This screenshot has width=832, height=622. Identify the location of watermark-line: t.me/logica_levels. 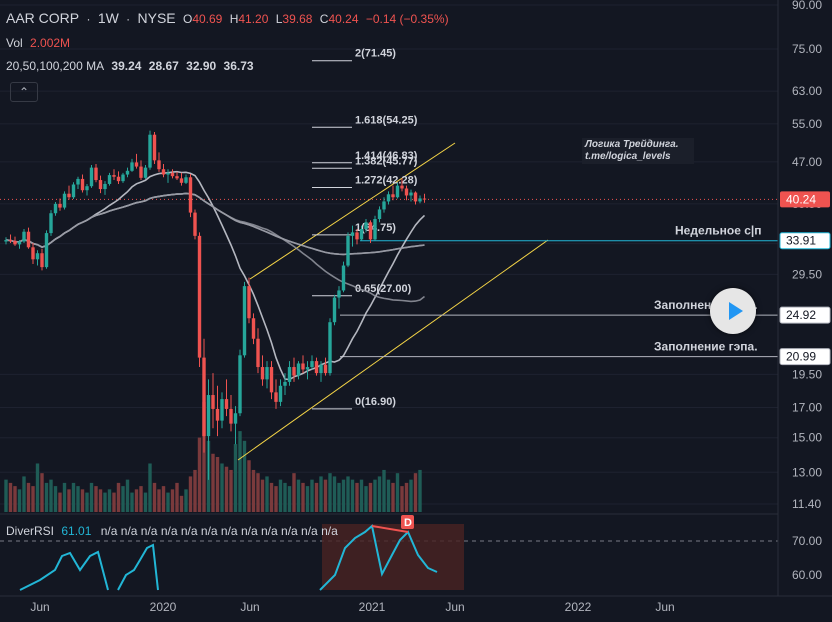
(628, 156).